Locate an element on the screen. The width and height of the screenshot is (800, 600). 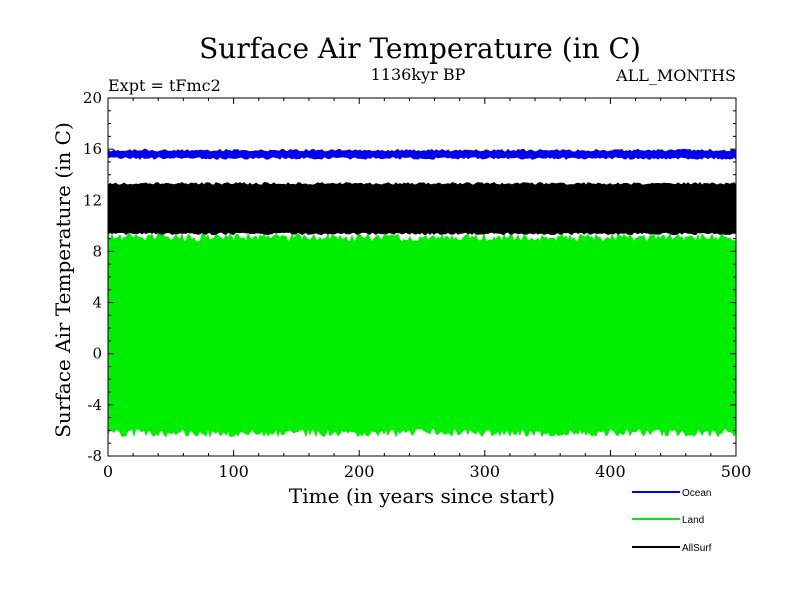
legend-label-ocean: Ocean is located at coordinates (696, 493).